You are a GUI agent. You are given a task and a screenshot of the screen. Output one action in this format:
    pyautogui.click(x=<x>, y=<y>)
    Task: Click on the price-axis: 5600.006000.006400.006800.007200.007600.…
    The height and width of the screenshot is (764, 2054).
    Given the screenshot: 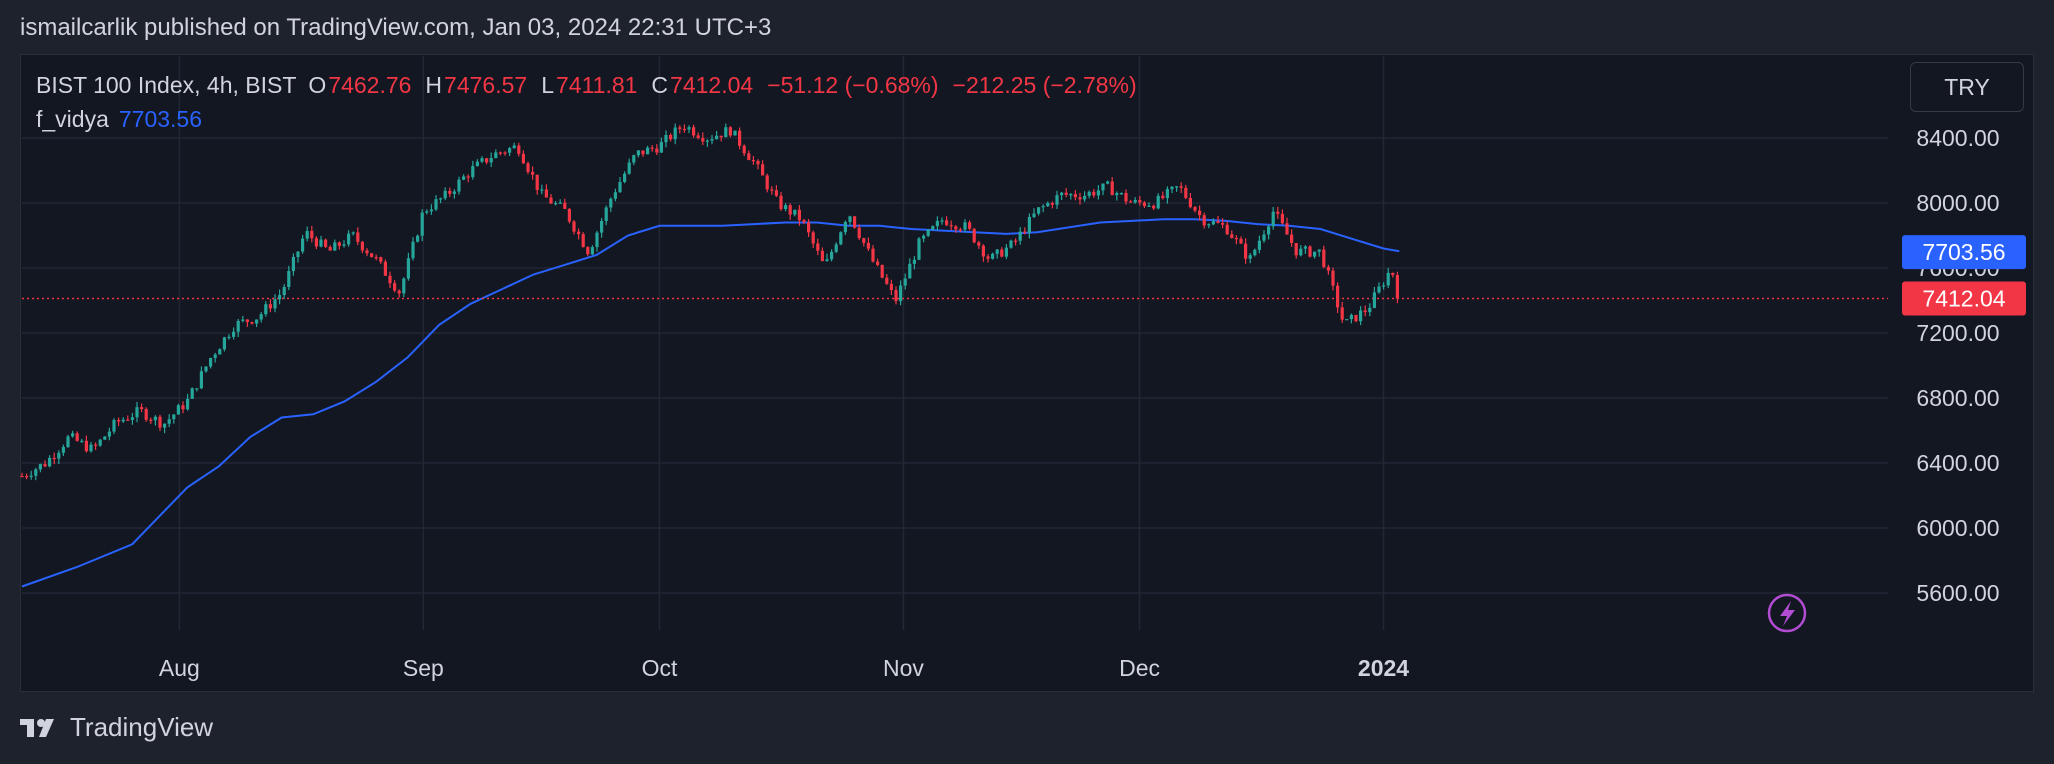 What is the action you would take?
    pyautogui.click(x=1957, y=365)
    